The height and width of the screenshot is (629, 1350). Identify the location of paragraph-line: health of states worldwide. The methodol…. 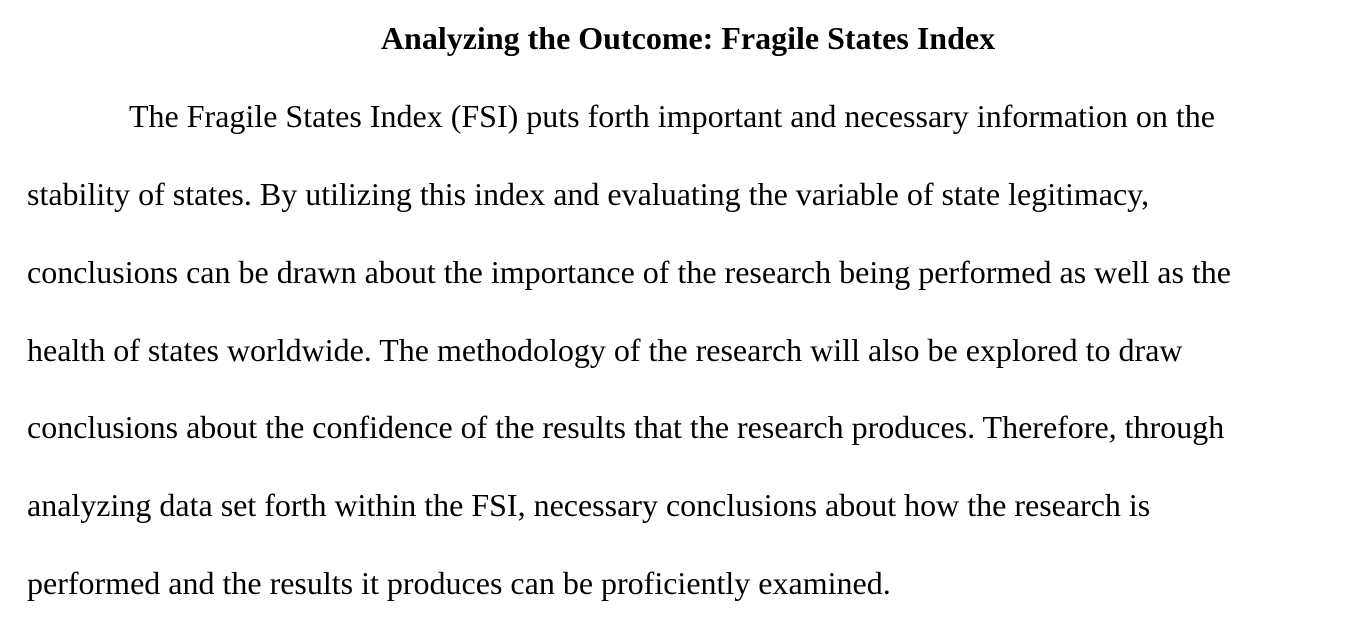
(605, 350).